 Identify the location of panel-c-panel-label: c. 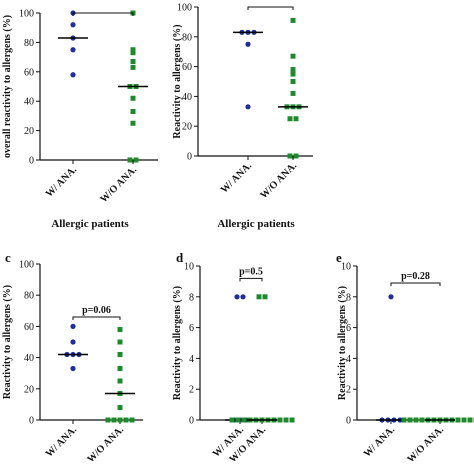
(8, 257).